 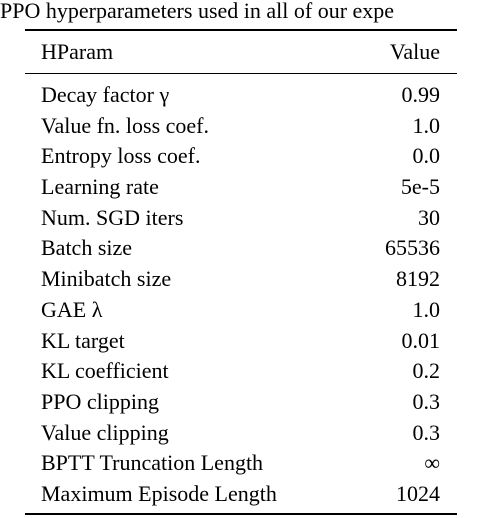 I want to click on row-name: GAE λ, so click(x=72, y=309).